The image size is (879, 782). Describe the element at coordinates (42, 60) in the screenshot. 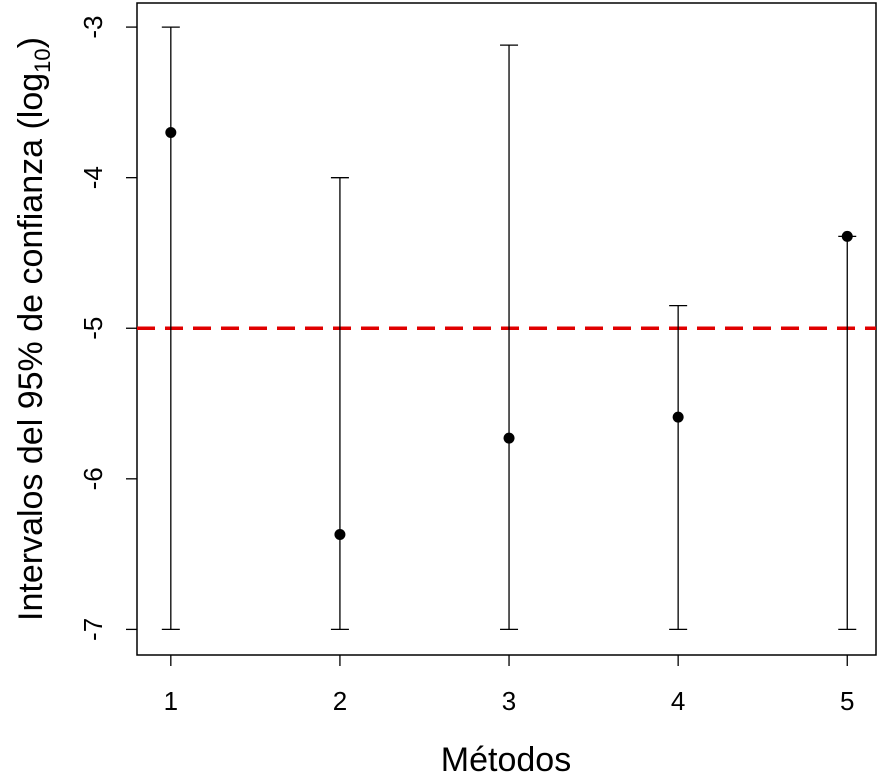

I see `y-axis-title-subscript: 10` at that location.